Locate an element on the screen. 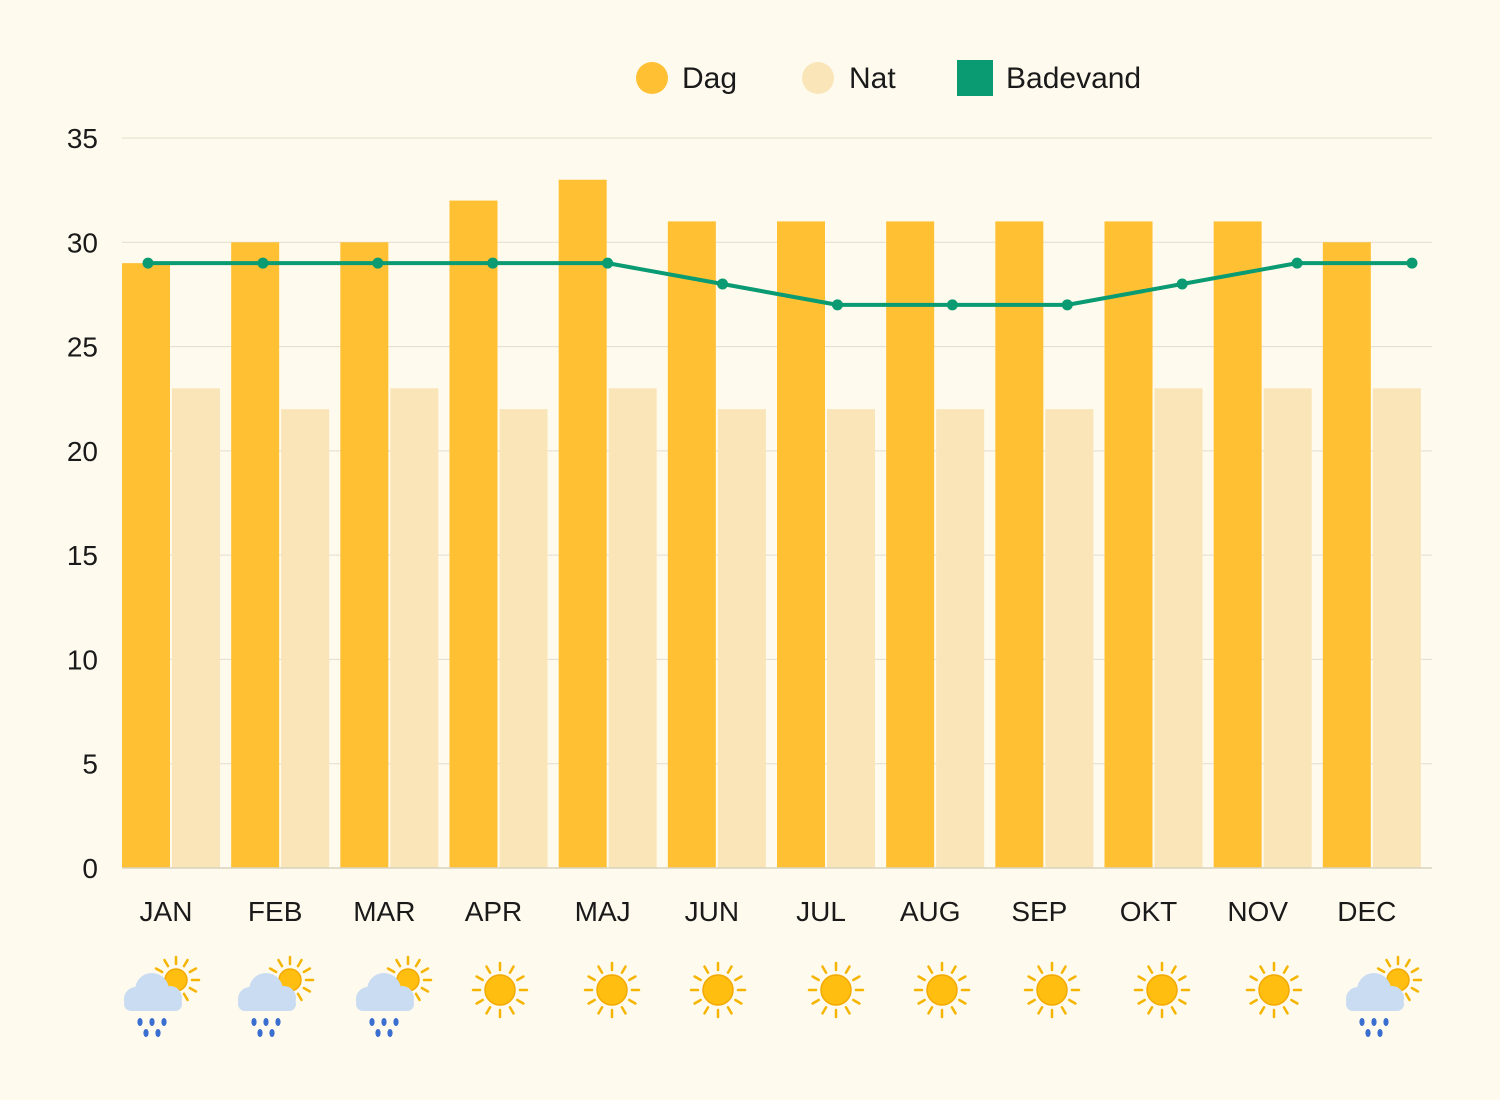 The width and height of the screenshot is (1500, 1100). month-label: DEC is located at coordinates (1366, 911).